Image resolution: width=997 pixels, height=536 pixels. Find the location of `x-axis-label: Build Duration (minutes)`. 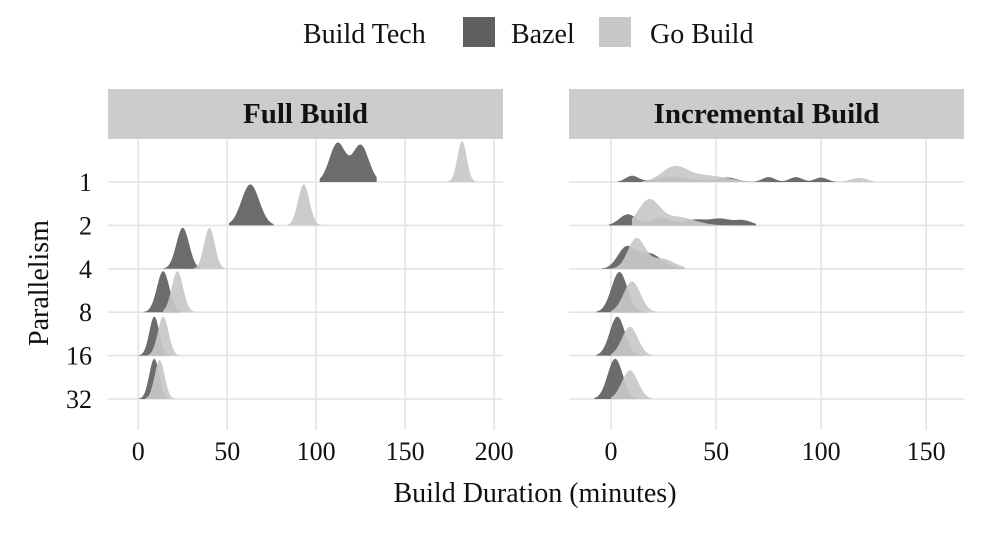

x-axis-label: Build Duration (minutes) is located at coordinates (534, 493).